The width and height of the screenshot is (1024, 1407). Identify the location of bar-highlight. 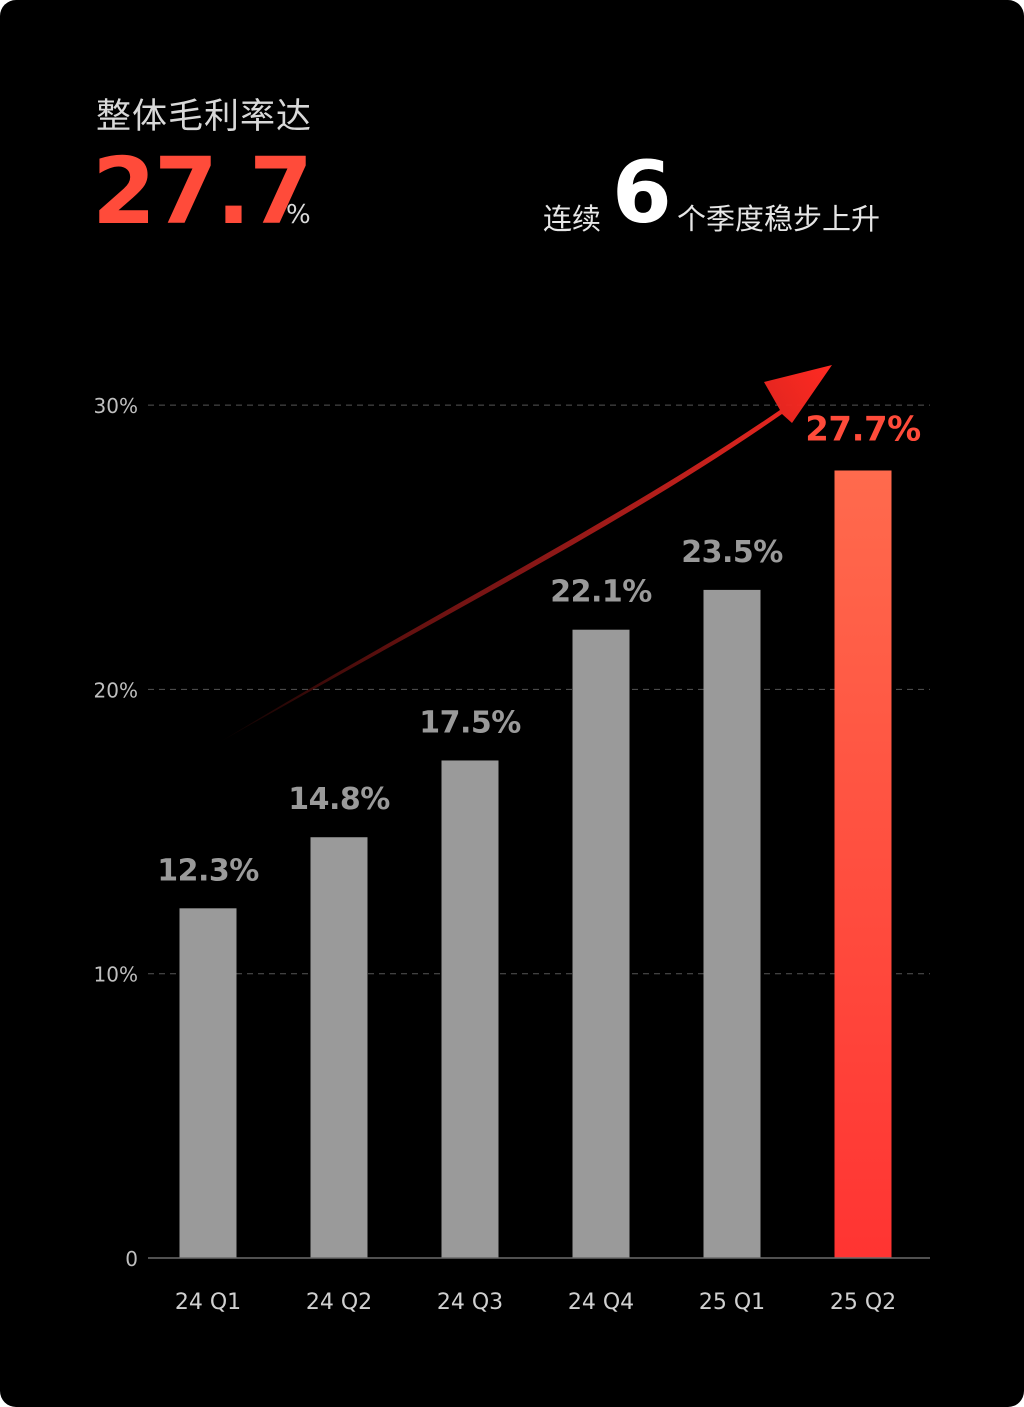
(863, 864).